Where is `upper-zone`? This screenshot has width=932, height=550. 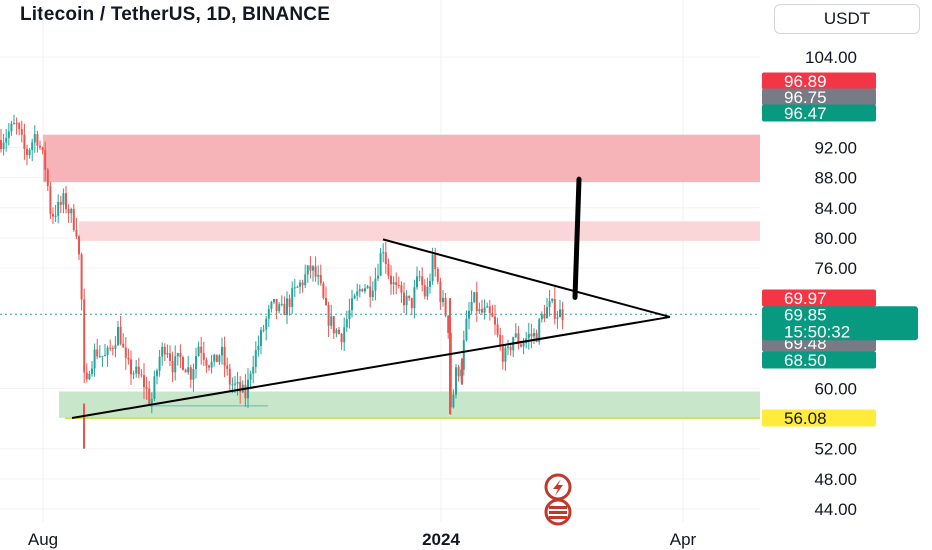 upper-zone is located at coordinates (419, 231).